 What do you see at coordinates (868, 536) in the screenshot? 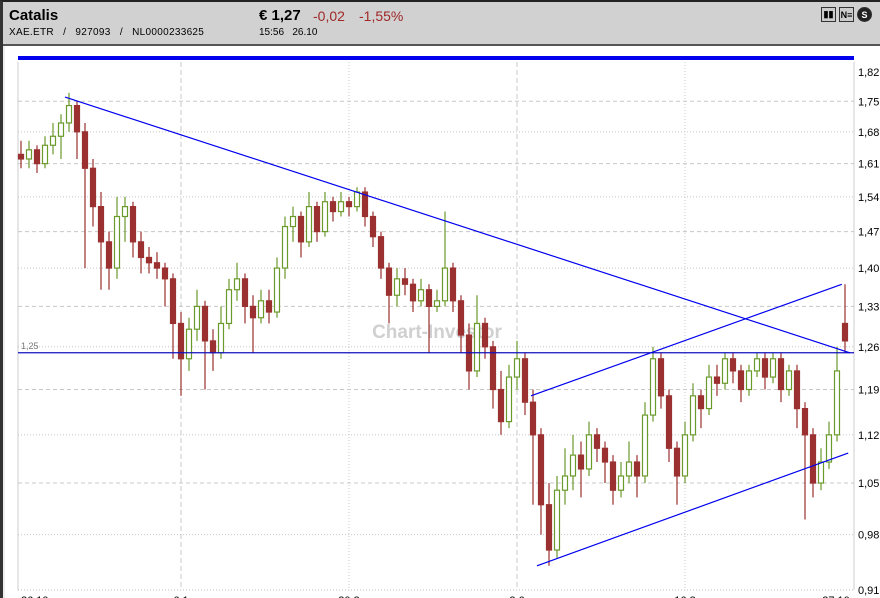
I see `y-tick-label: 0,98` at bounding box center [868, 536].